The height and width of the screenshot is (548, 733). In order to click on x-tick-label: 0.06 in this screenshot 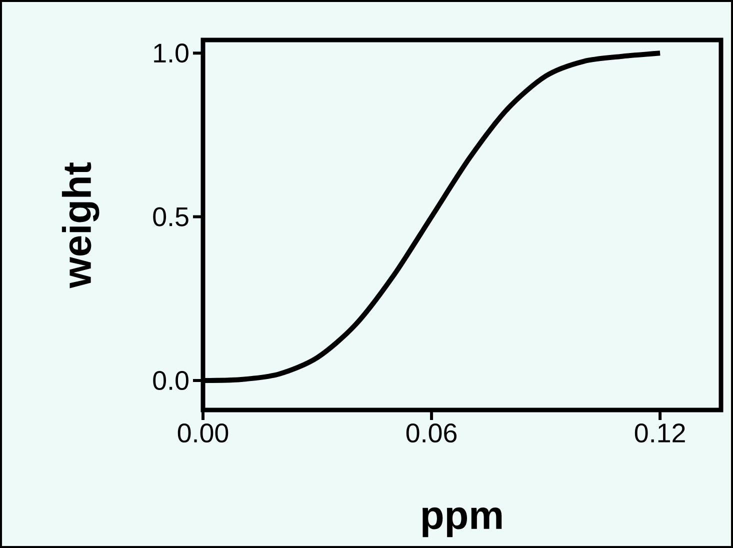, I will do `click(431, 433)`.